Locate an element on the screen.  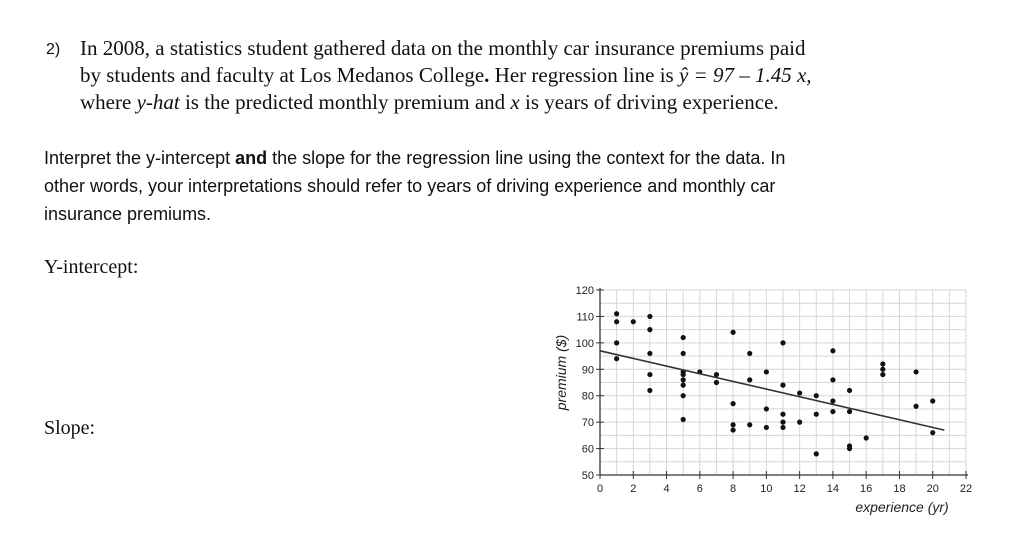
y-tick-label: 70 is located at coordinates (588, 423).